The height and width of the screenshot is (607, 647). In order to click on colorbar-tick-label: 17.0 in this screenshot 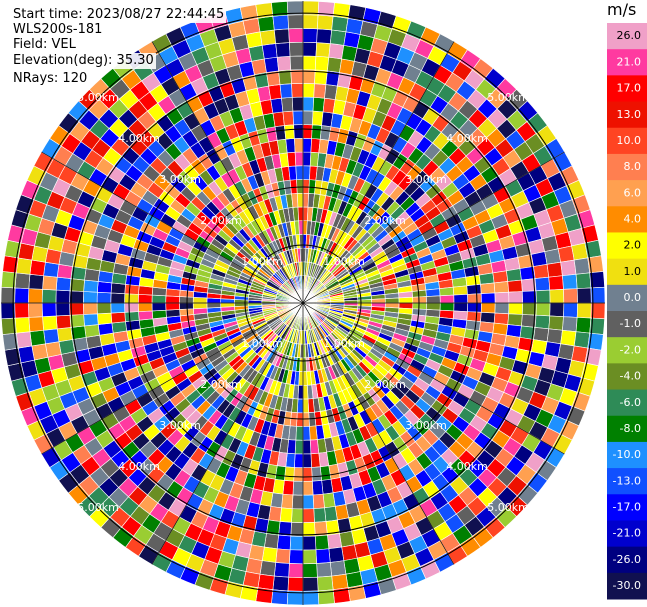, I will do `click(629, 88)`.